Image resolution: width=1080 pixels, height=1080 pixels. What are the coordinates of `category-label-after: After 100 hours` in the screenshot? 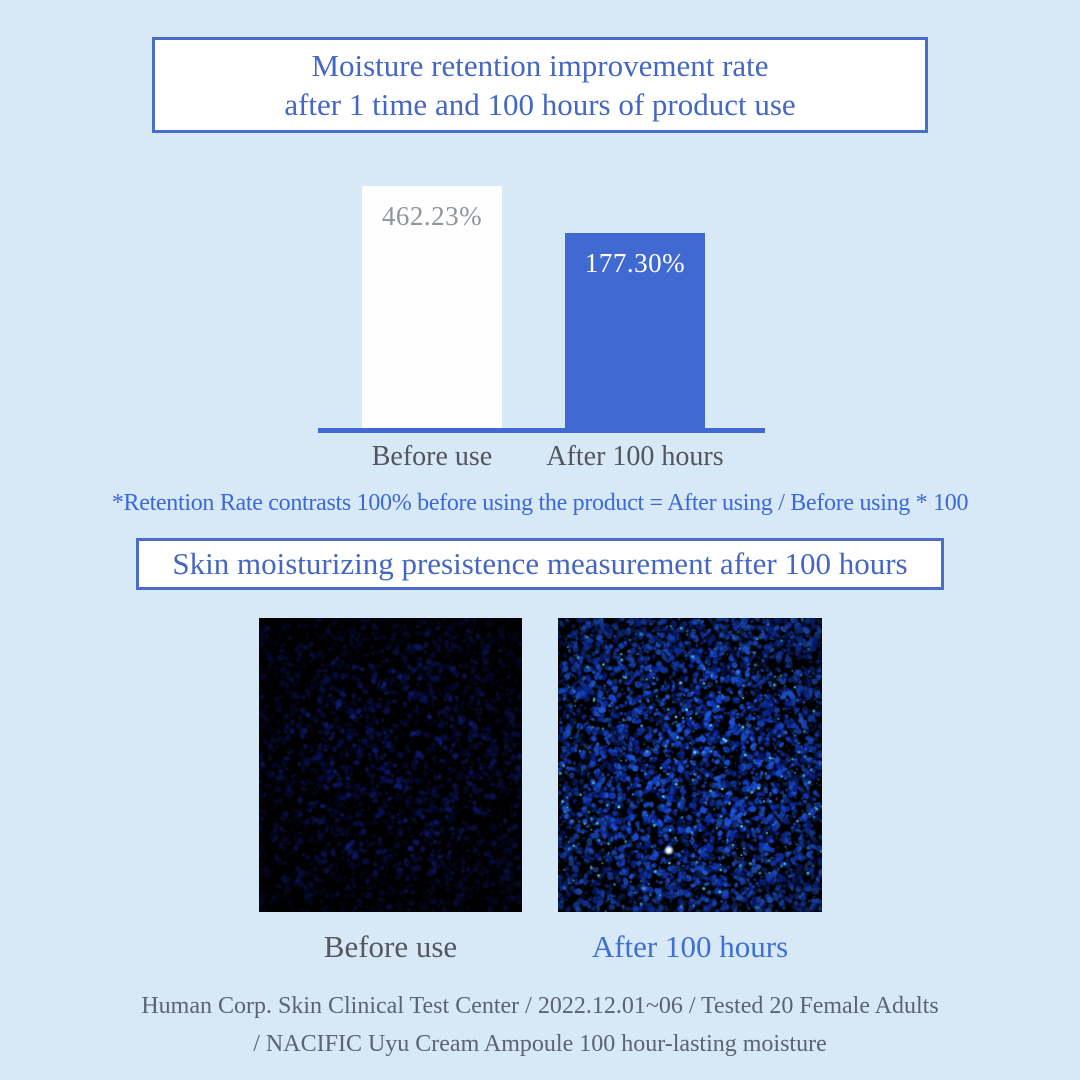 It's located at (635, 456).